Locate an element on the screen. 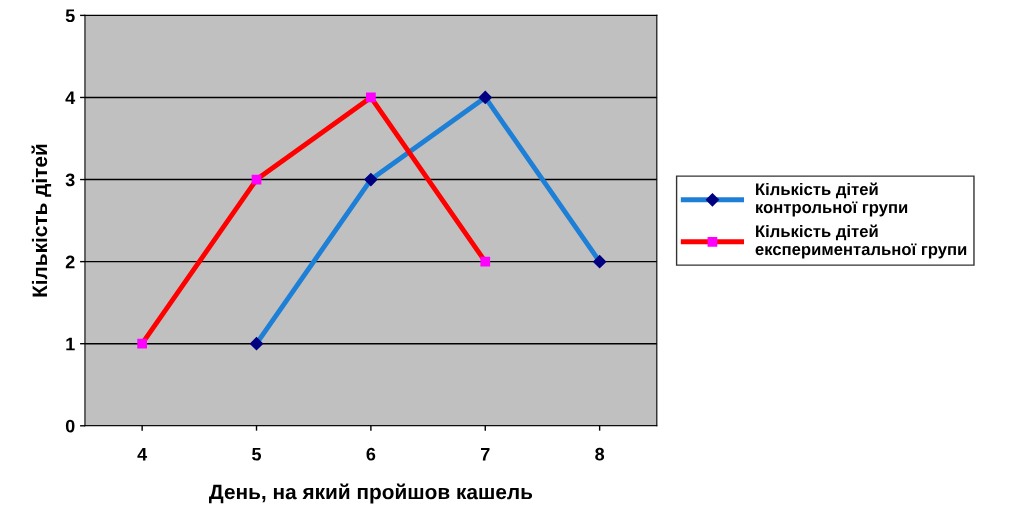 The height and width of the screenshot is (513, 1036). x-axis-title: День, на який пройшов кашель is located at coordinates (371, 493).